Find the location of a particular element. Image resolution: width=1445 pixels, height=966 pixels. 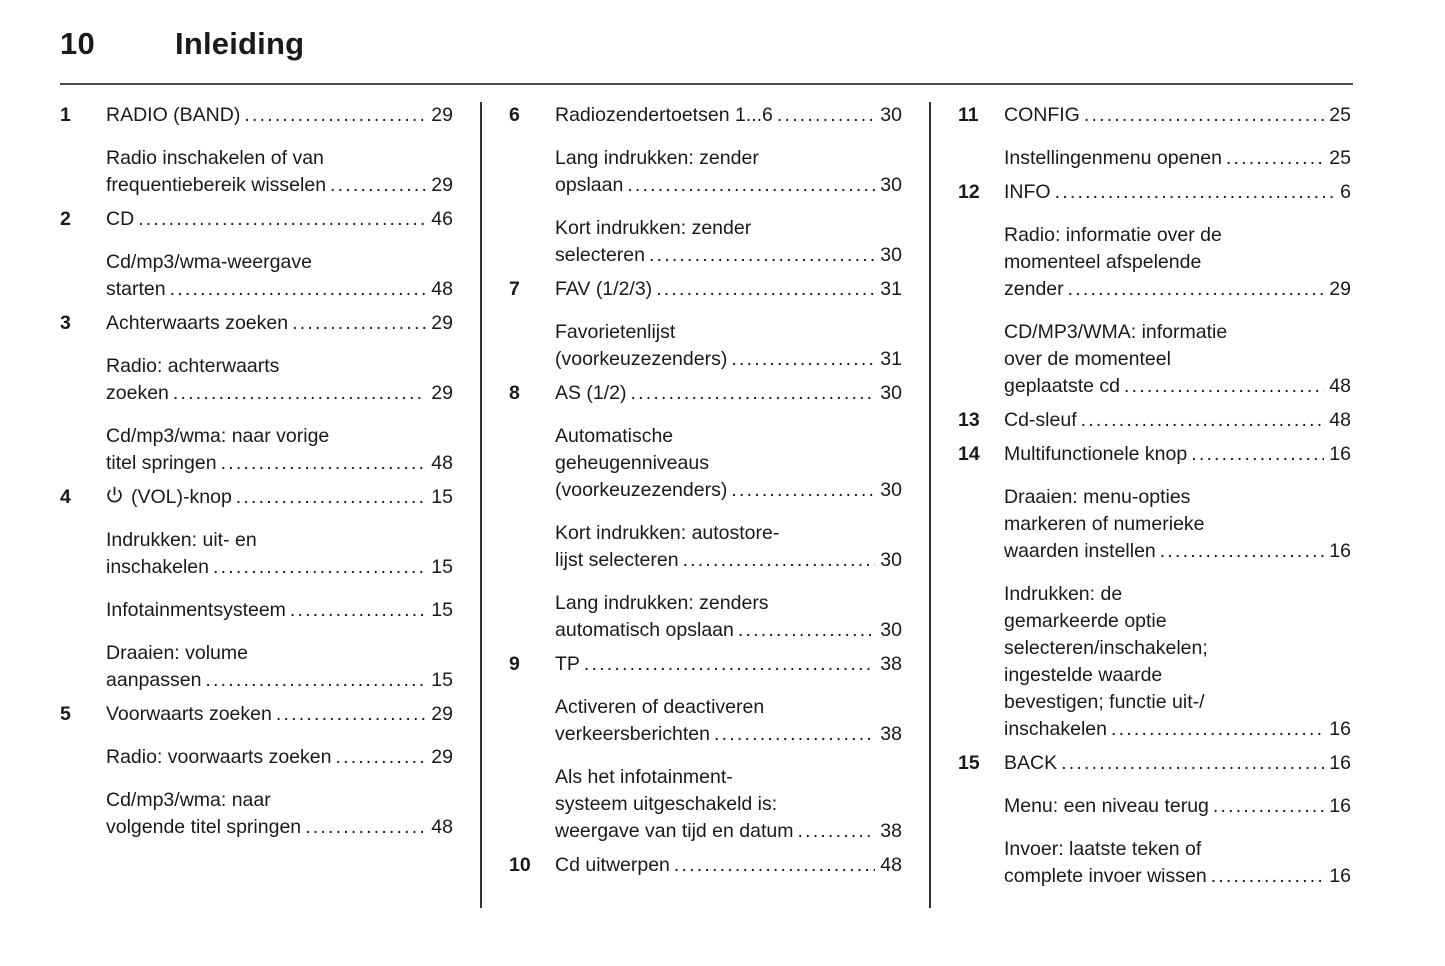

toc-page-number: 46 is located at coordinates (442, 219).